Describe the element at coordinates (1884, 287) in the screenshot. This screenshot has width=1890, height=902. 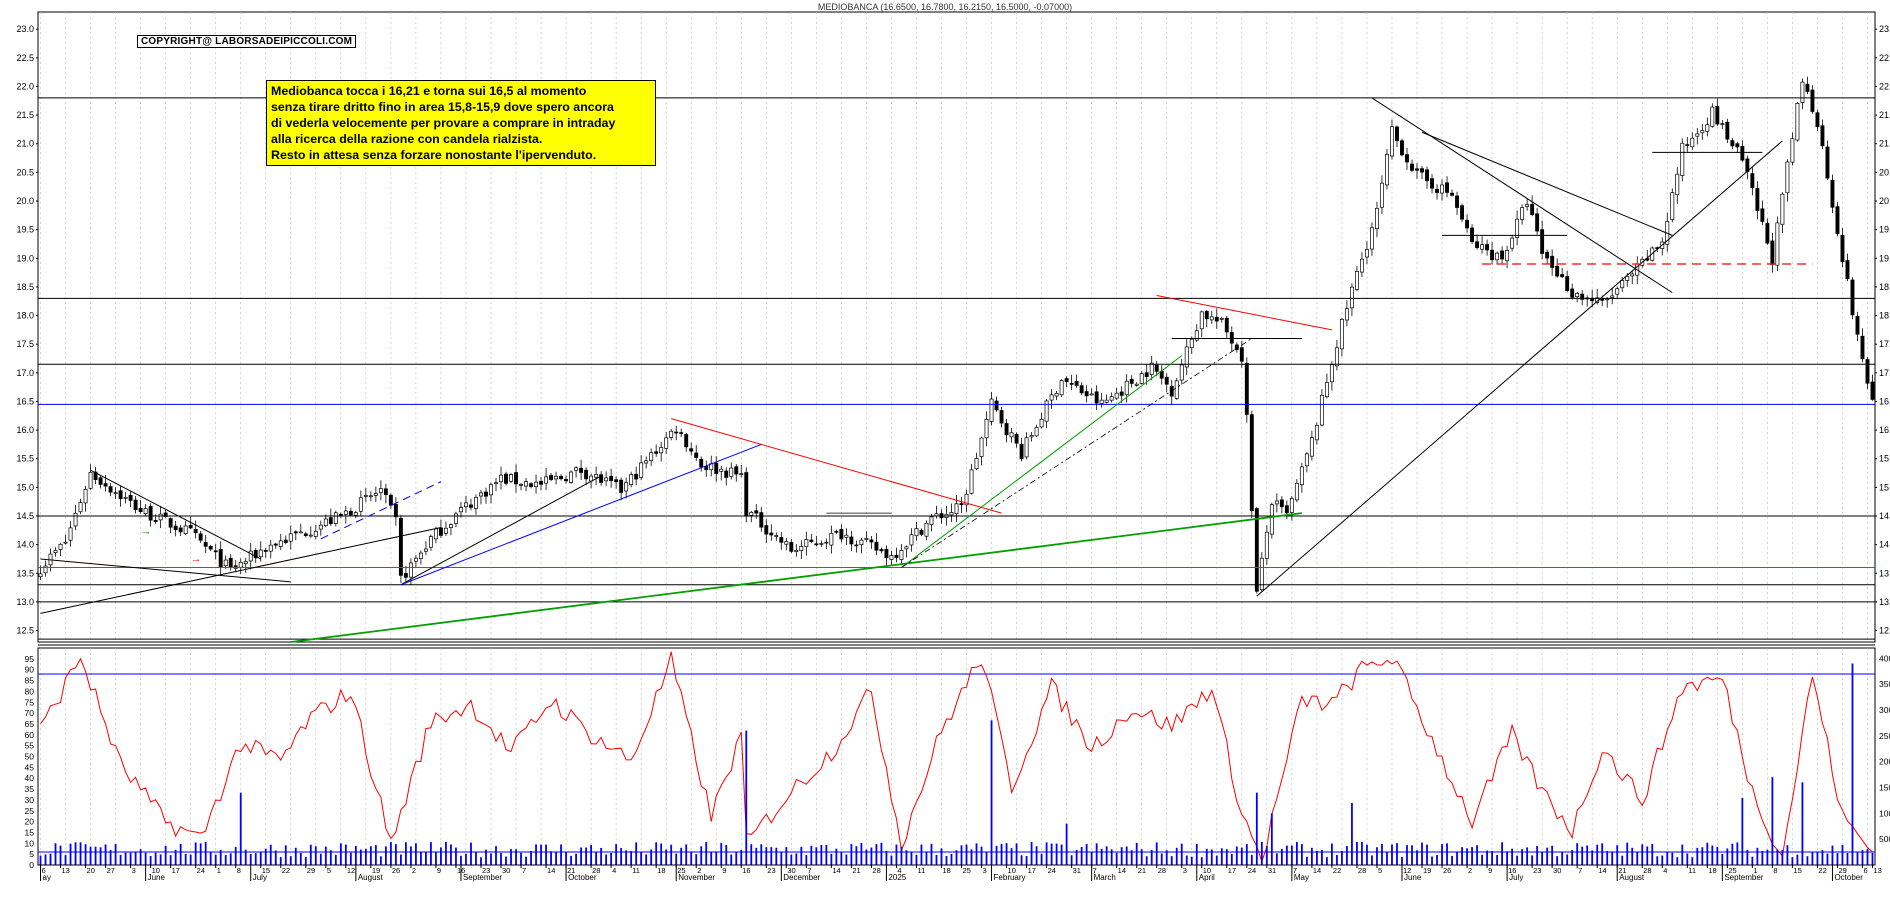
I see `price-tick-label: 18.5` at that location.